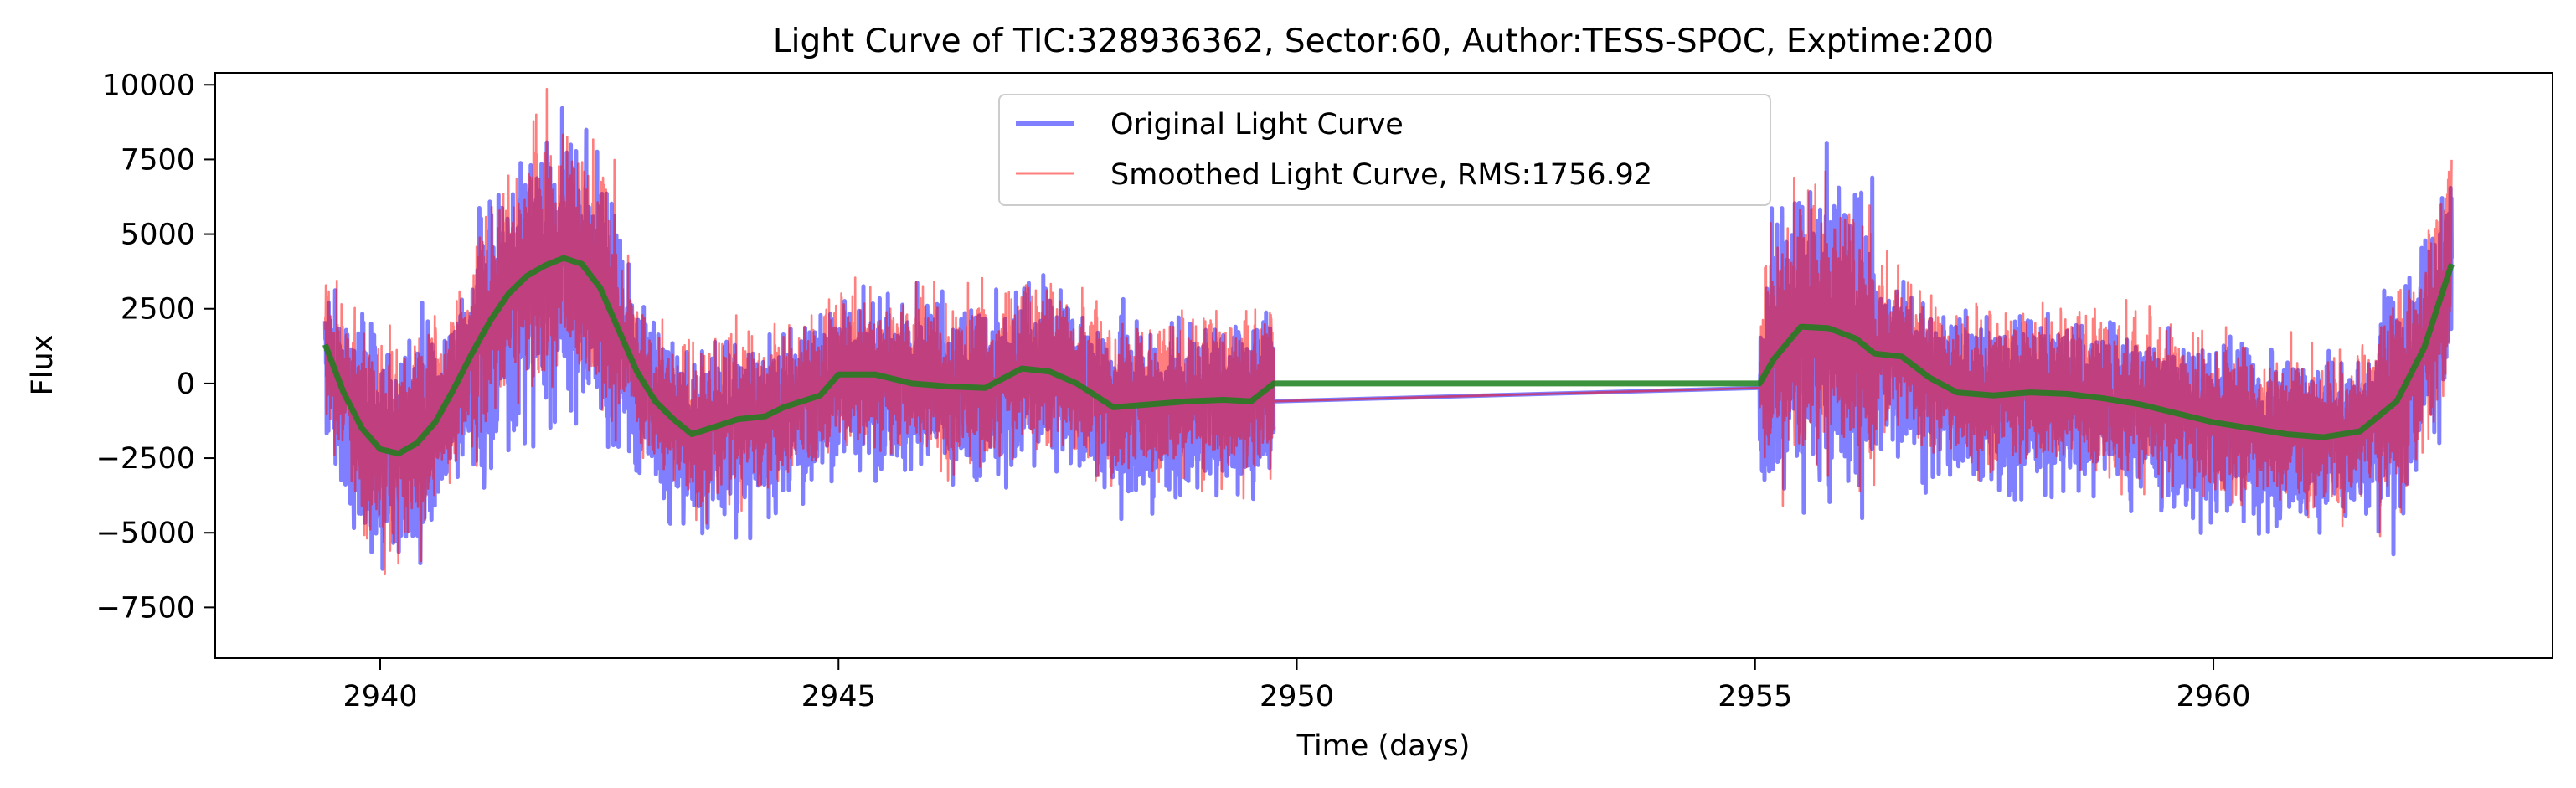 The height and width of the screenshot is (788, 2576). What do you see at coordinates (158, 160) in the screenshot?
I see `y-tick-label: 7500` at bounding box center [158, 160].